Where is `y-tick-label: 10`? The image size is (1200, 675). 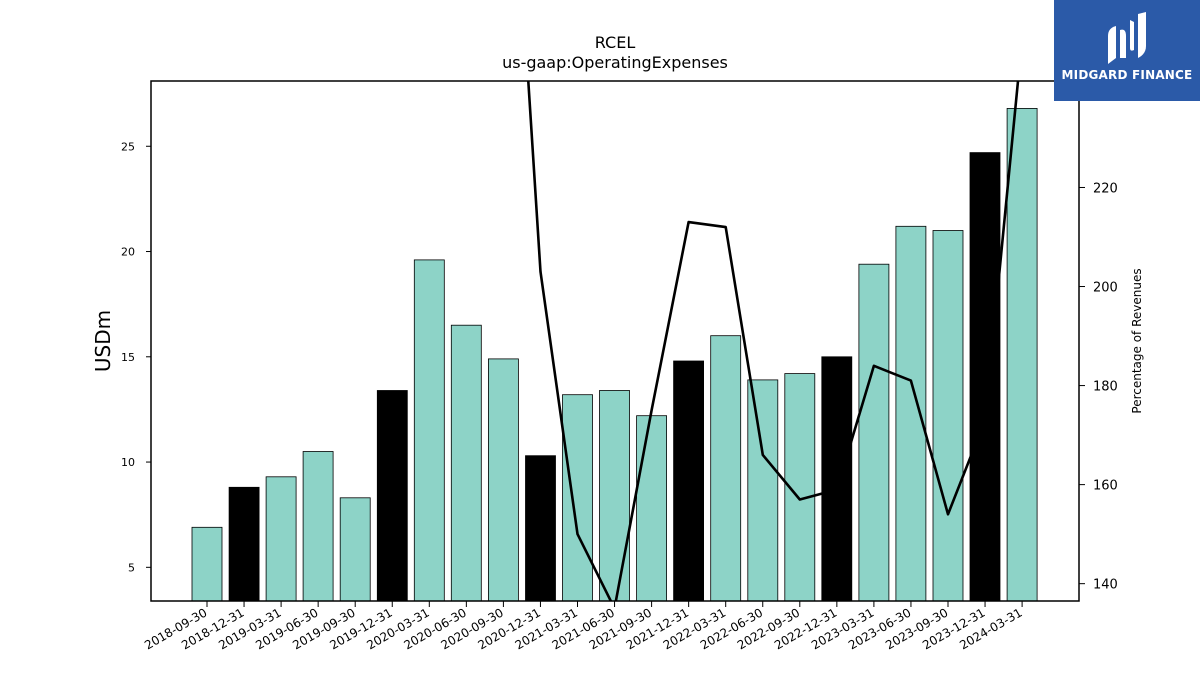
y-tick-label: 10 is located at coordinates (128, 462).